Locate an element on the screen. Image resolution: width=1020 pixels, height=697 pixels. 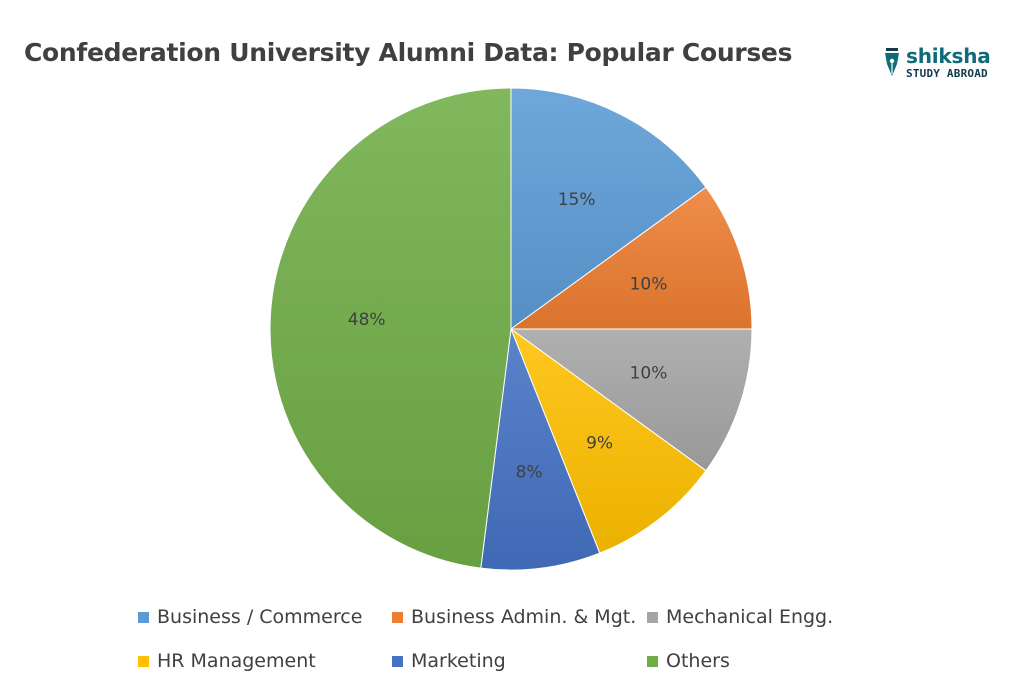
legend-label: HR Management is located at coordinates (236, 661).